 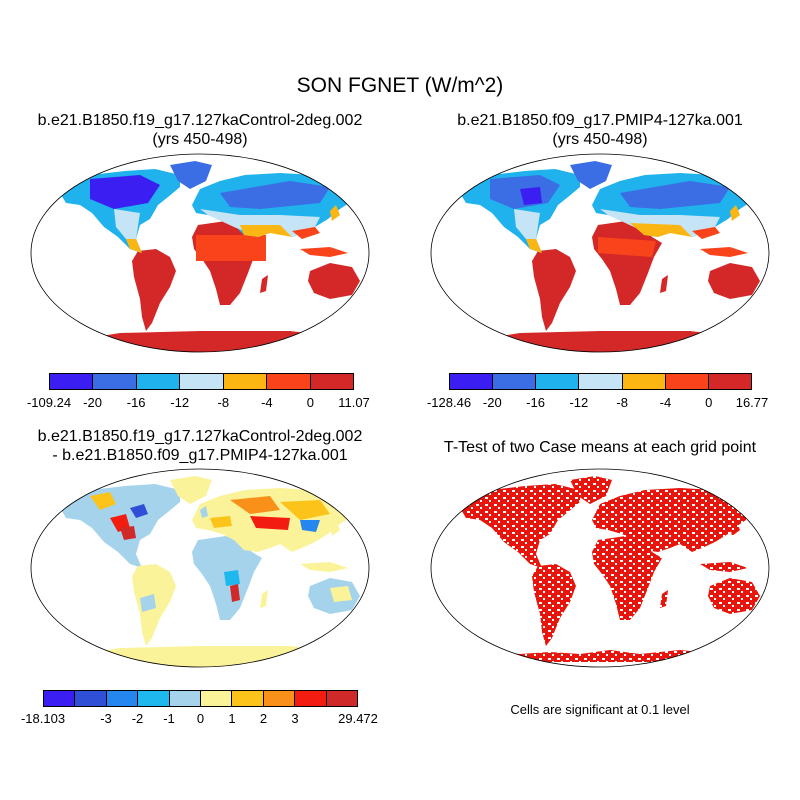 I want to click on colorbar-tick-label: -18.103, so click(x=43, y=718).